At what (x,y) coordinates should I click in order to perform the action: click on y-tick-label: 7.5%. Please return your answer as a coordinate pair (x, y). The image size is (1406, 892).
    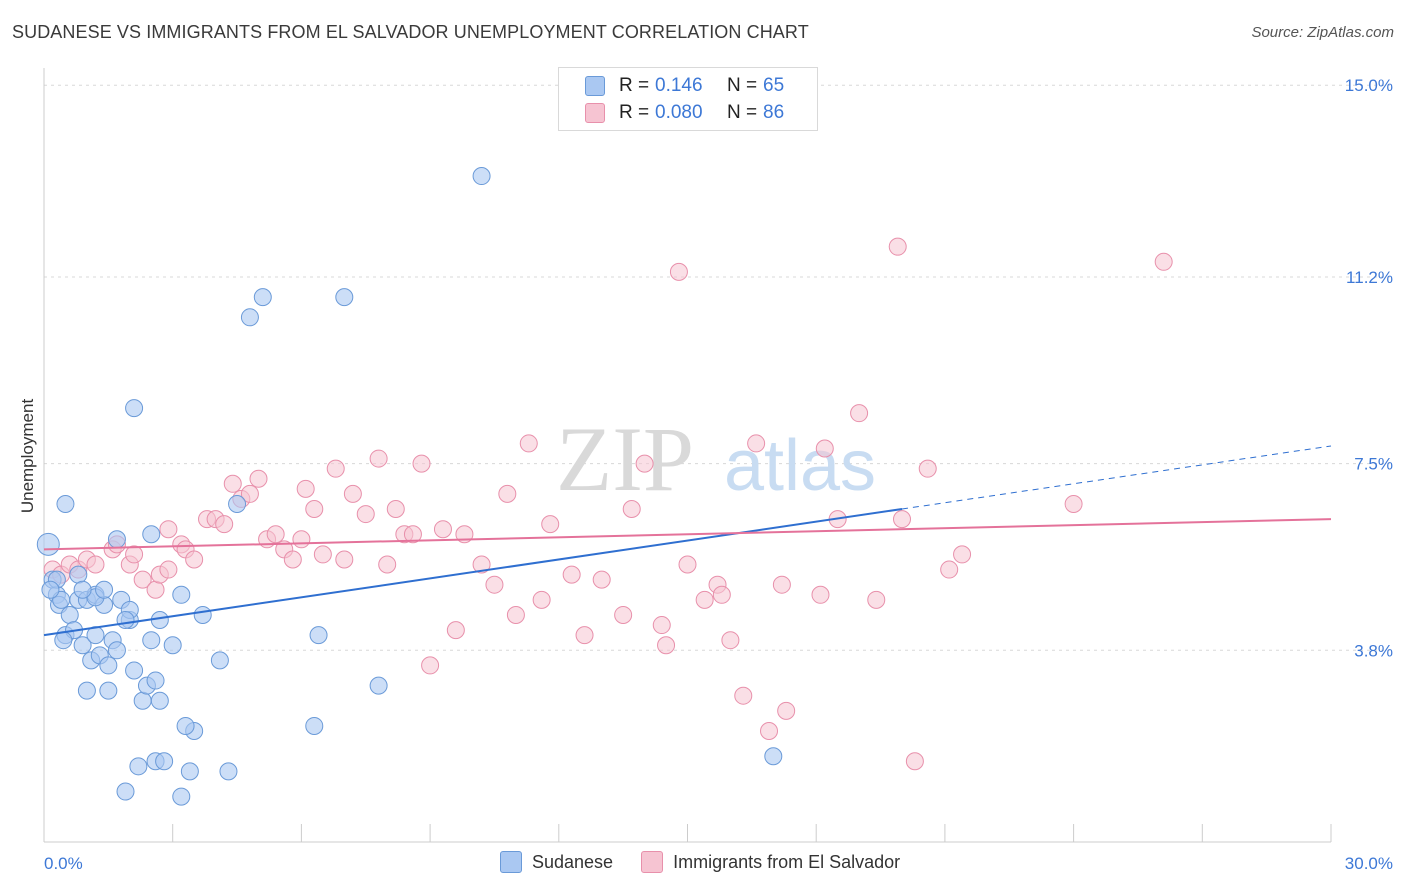
    Looking at the image, I should click on (1373, 464).